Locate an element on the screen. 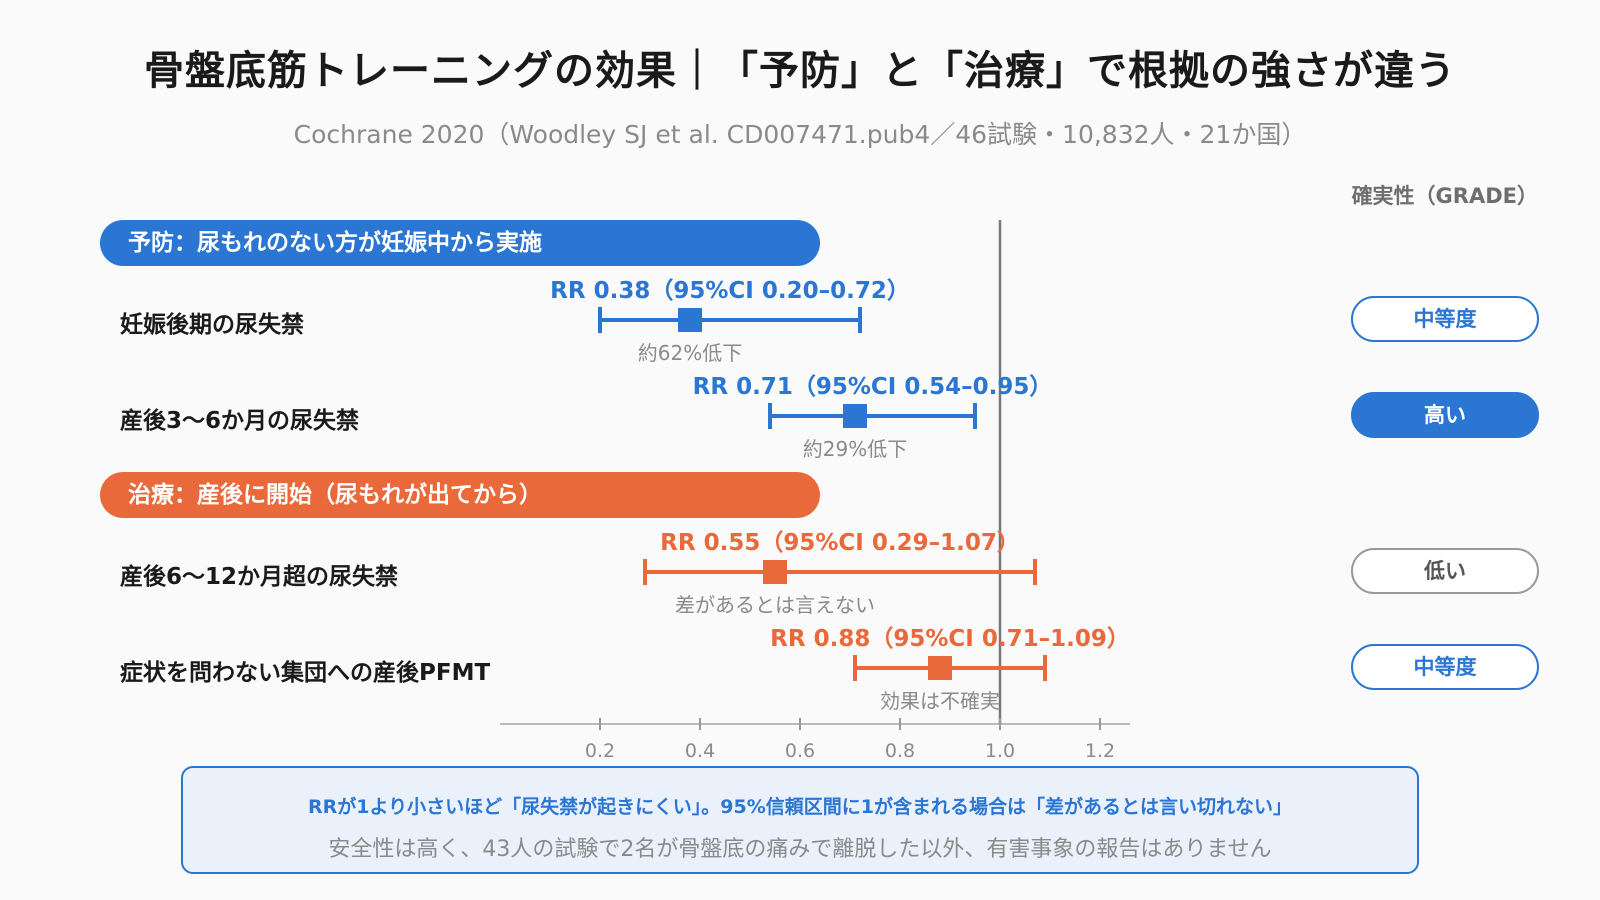 This screenshot has height=900, width=1600. grade-column-header: 確実性（GRADE） is located at coordinates (1444, 196).